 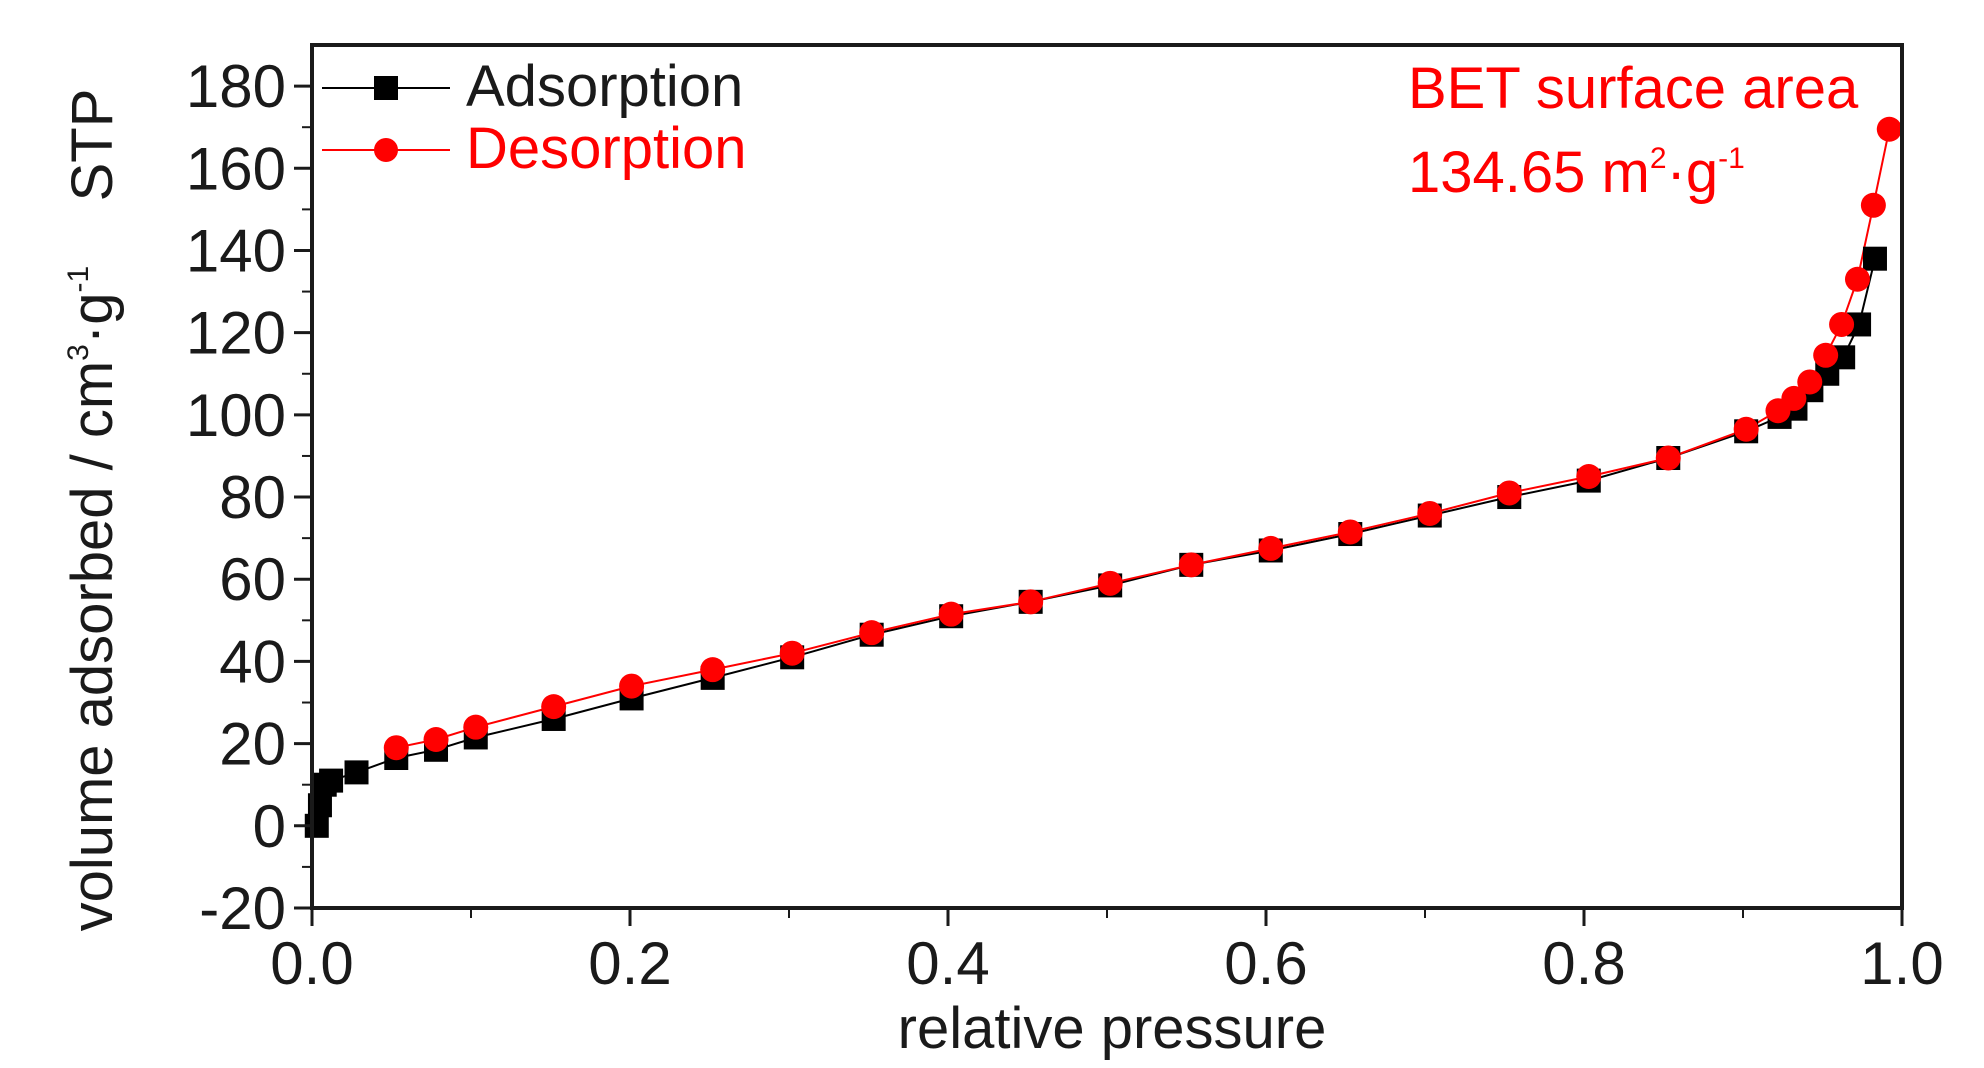 I want to click on y-tick-label: 40, so click(x=252, y=661).